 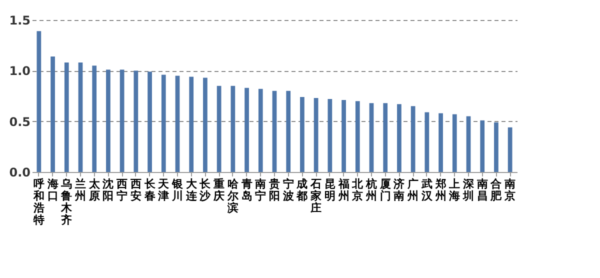 What do you see at coordinates (205, 190) in the screenshot?
I see `x-tick-label: 长沙` at bounding box center [205, 190].